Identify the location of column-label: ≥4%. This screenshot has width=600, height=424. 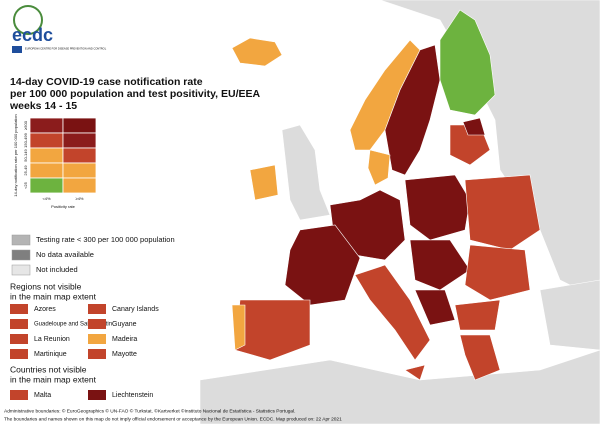
(80, 198).